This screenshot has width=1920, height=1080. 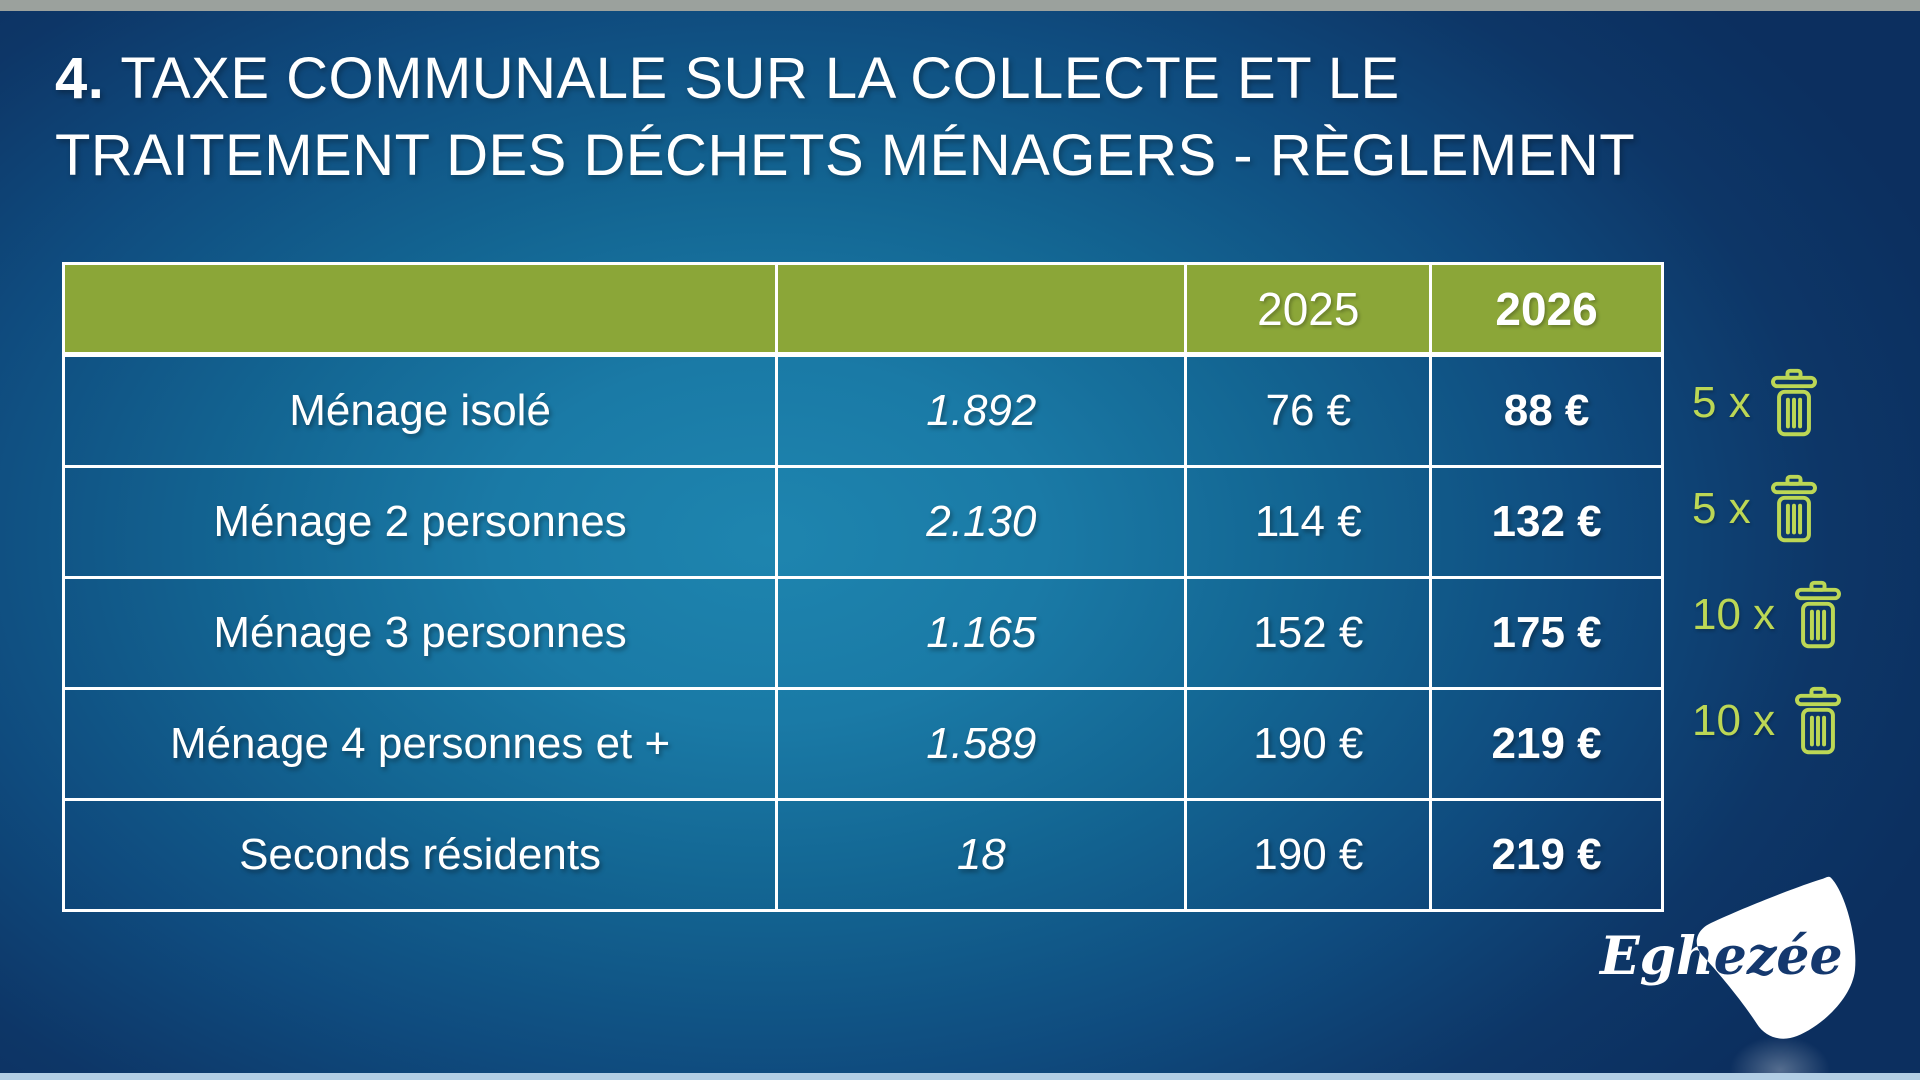 What do you see at coordinates (1546, 633) in the screenshot?
I see `row-2026-amount: 175 €` at bounding box center [1546, 633].